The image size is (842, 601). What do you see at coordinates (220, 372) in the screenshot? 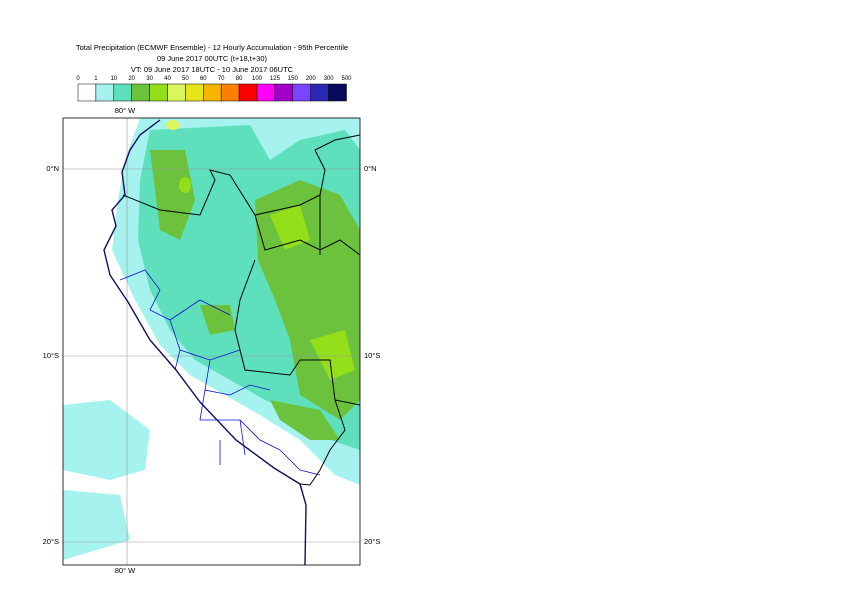
I see `region-border` at bounding box center [220, 372].